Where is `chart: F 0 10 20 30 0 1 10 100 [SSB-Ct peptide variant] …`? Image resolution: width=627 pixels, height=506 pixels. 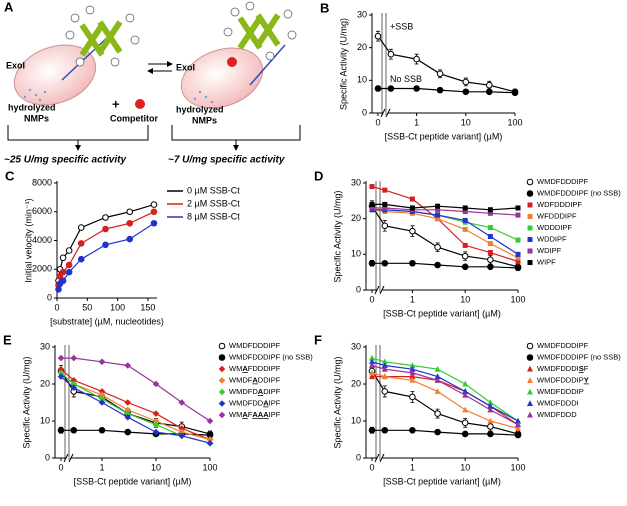
chart: F 0 10 20 30 0 1 10 100 [SSB-Ct peptide variant] … is located at coordinates (467, 409).